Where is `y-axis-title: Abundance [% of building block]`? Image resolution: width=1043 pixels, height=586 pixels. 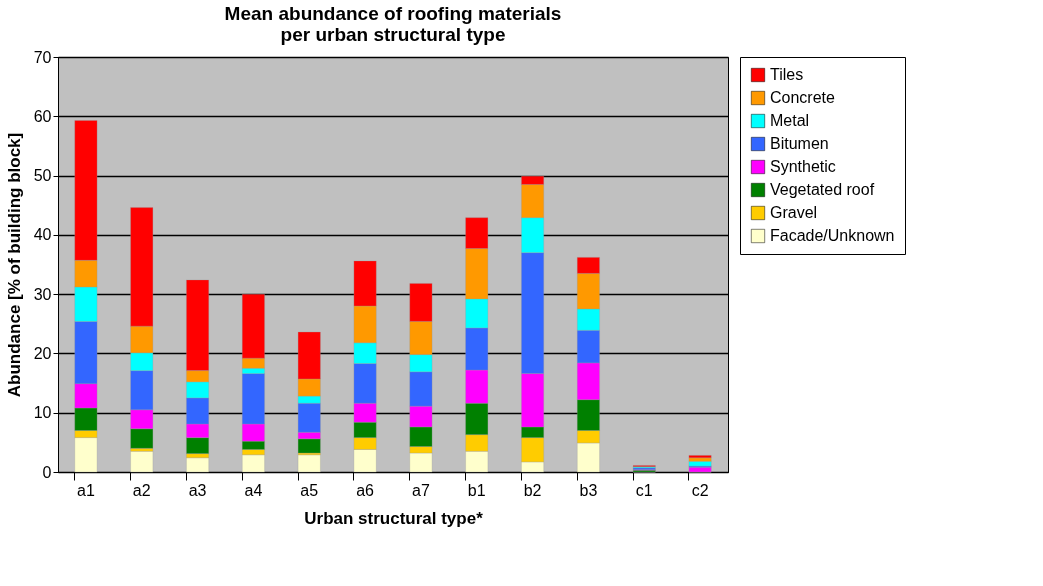 y-axis-title: Abundance [% of building block] is located at coordinates (14, 265).